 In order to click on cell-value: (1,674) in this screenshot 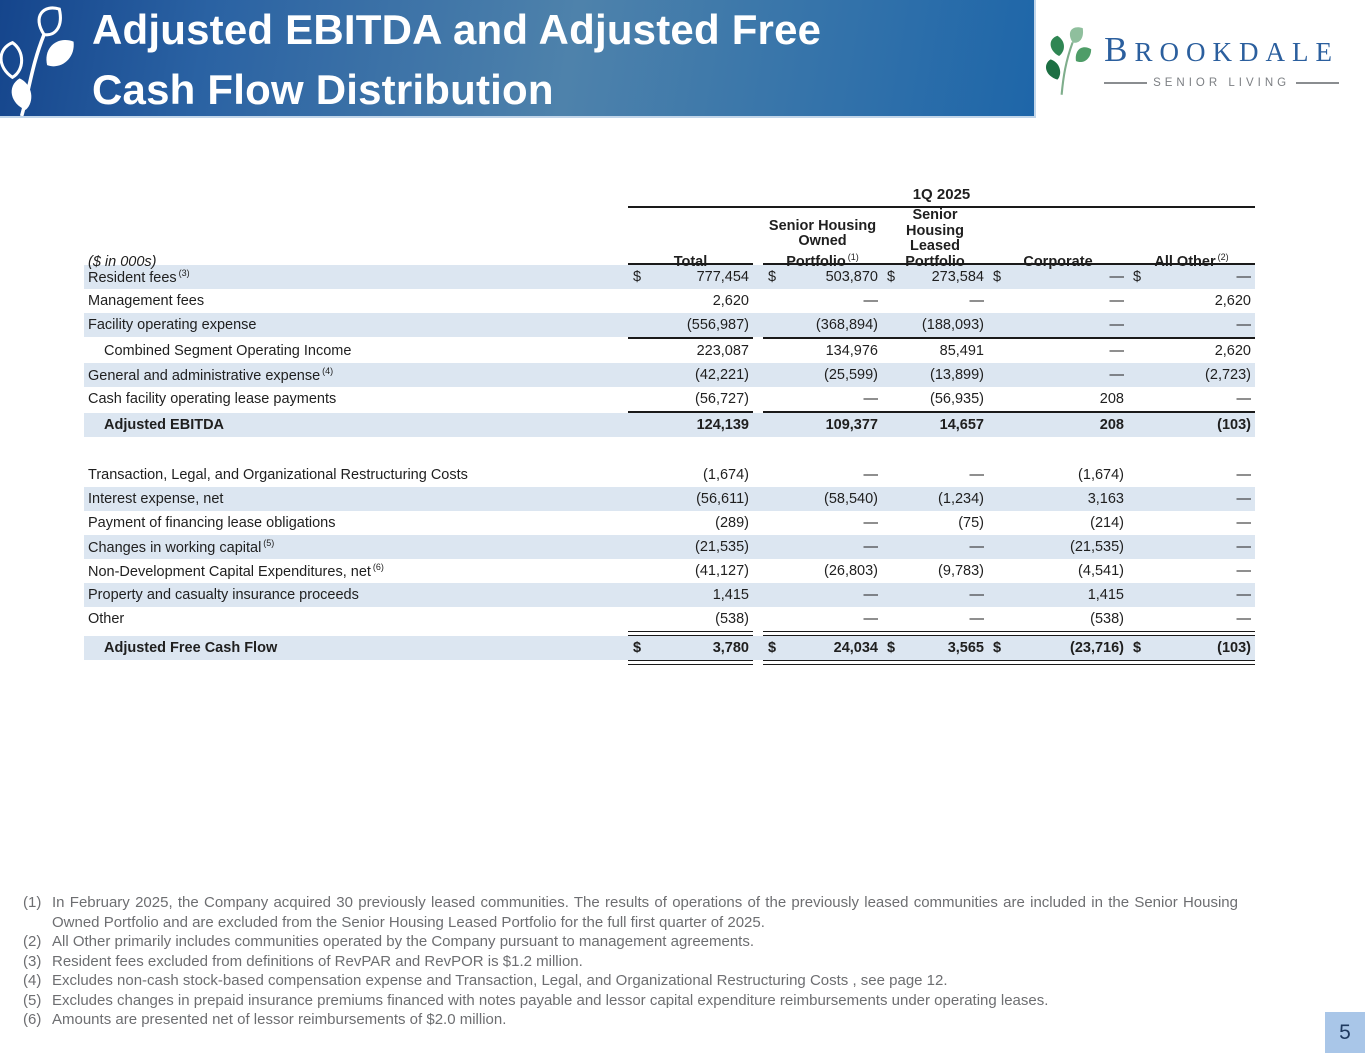, I will do `click(690, 475)`.